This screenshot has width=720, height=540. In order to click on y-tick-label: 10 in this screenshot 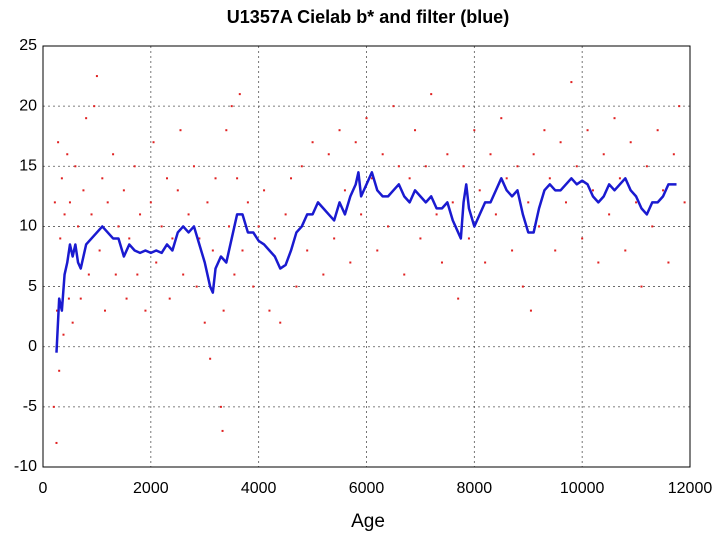, I will do `click(28, 226)`.